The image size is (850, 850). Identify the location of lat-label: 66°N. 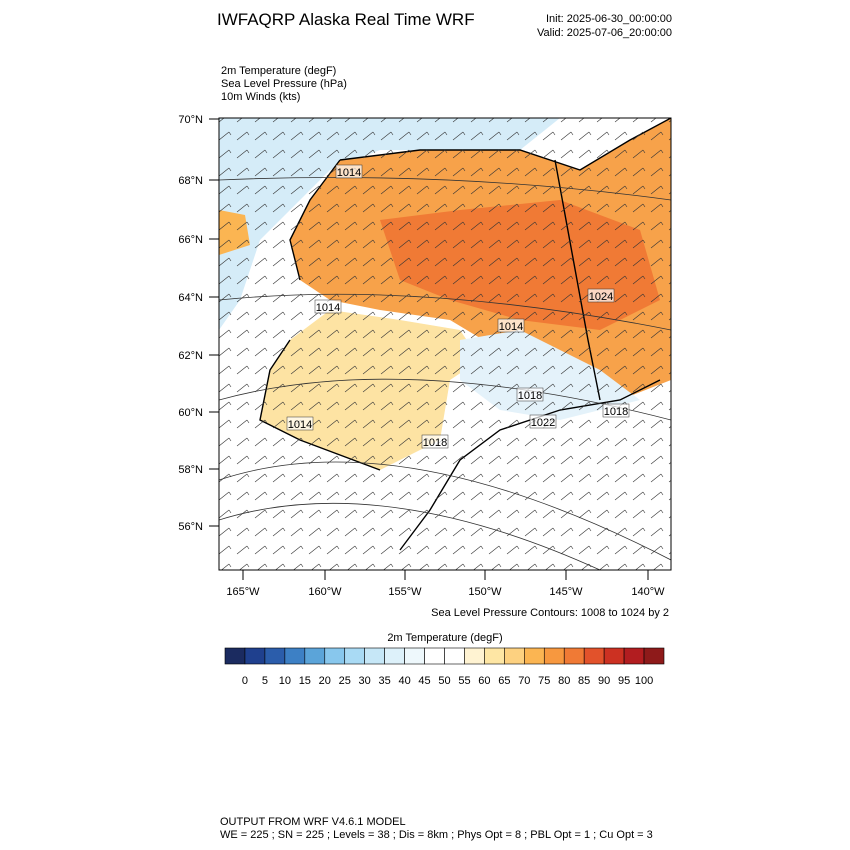
(190, 240).